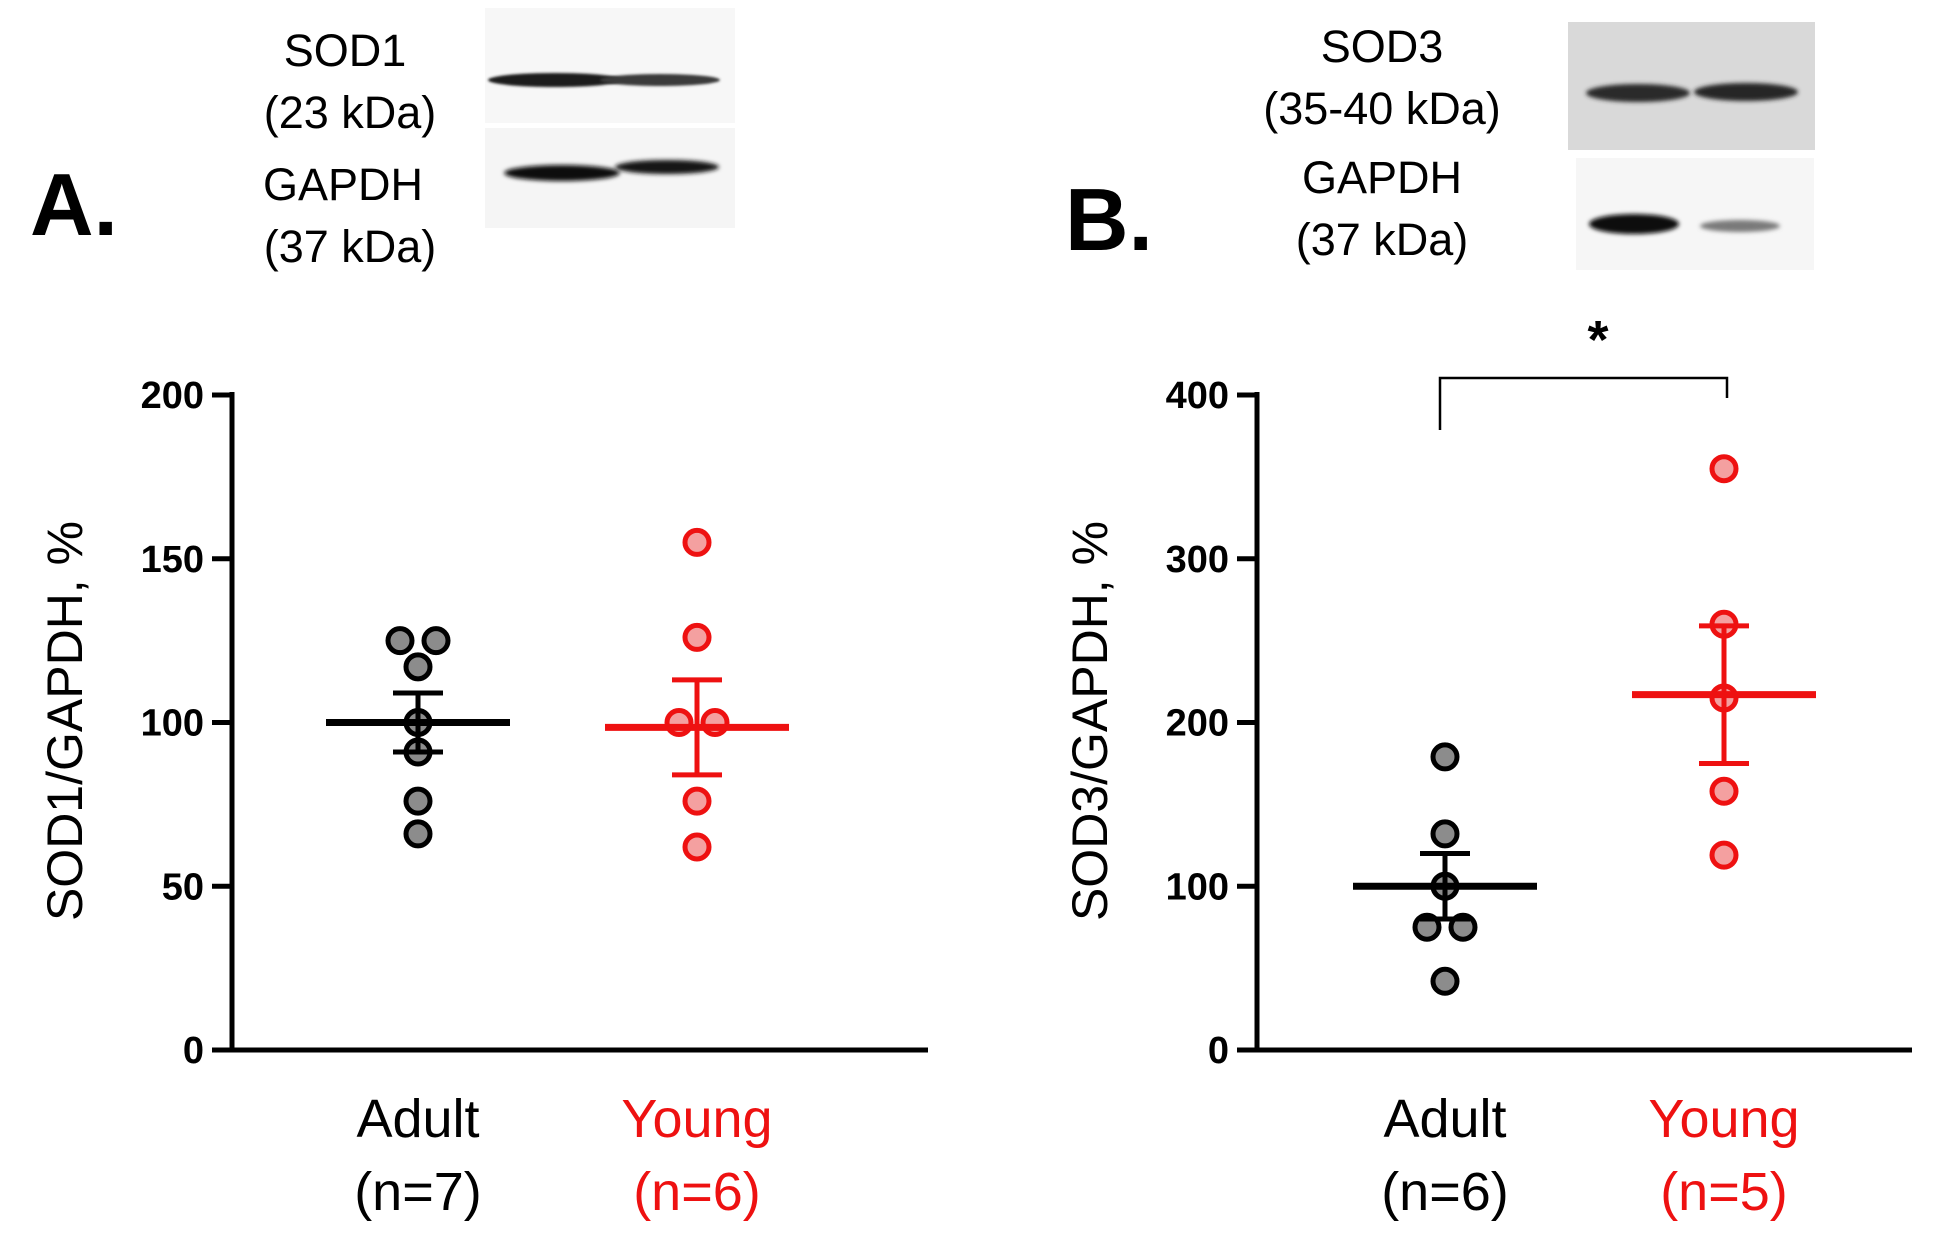  Describe the element at coordinates (417, 1119) in the screenshot. I see `panel-a-group-adult-label: Adult` at that location.